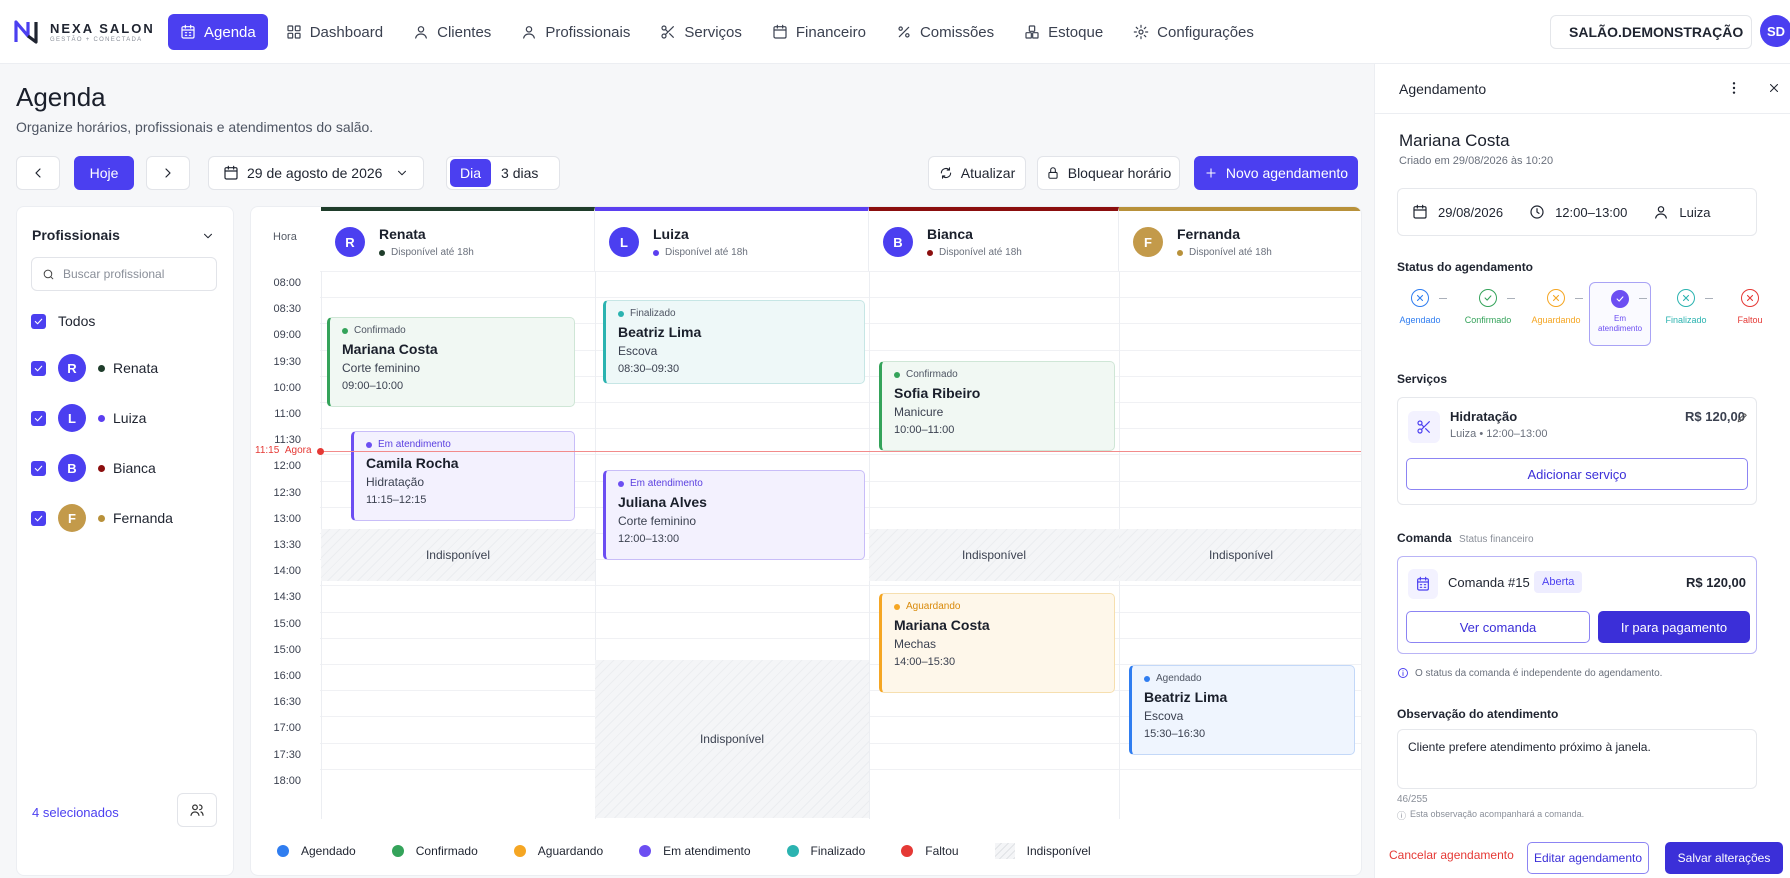 This screenshot has height=878, width=1790. Describe the element at coordinates (1620, 299) in the screenshot. I see `check-circle-icon` at that location.